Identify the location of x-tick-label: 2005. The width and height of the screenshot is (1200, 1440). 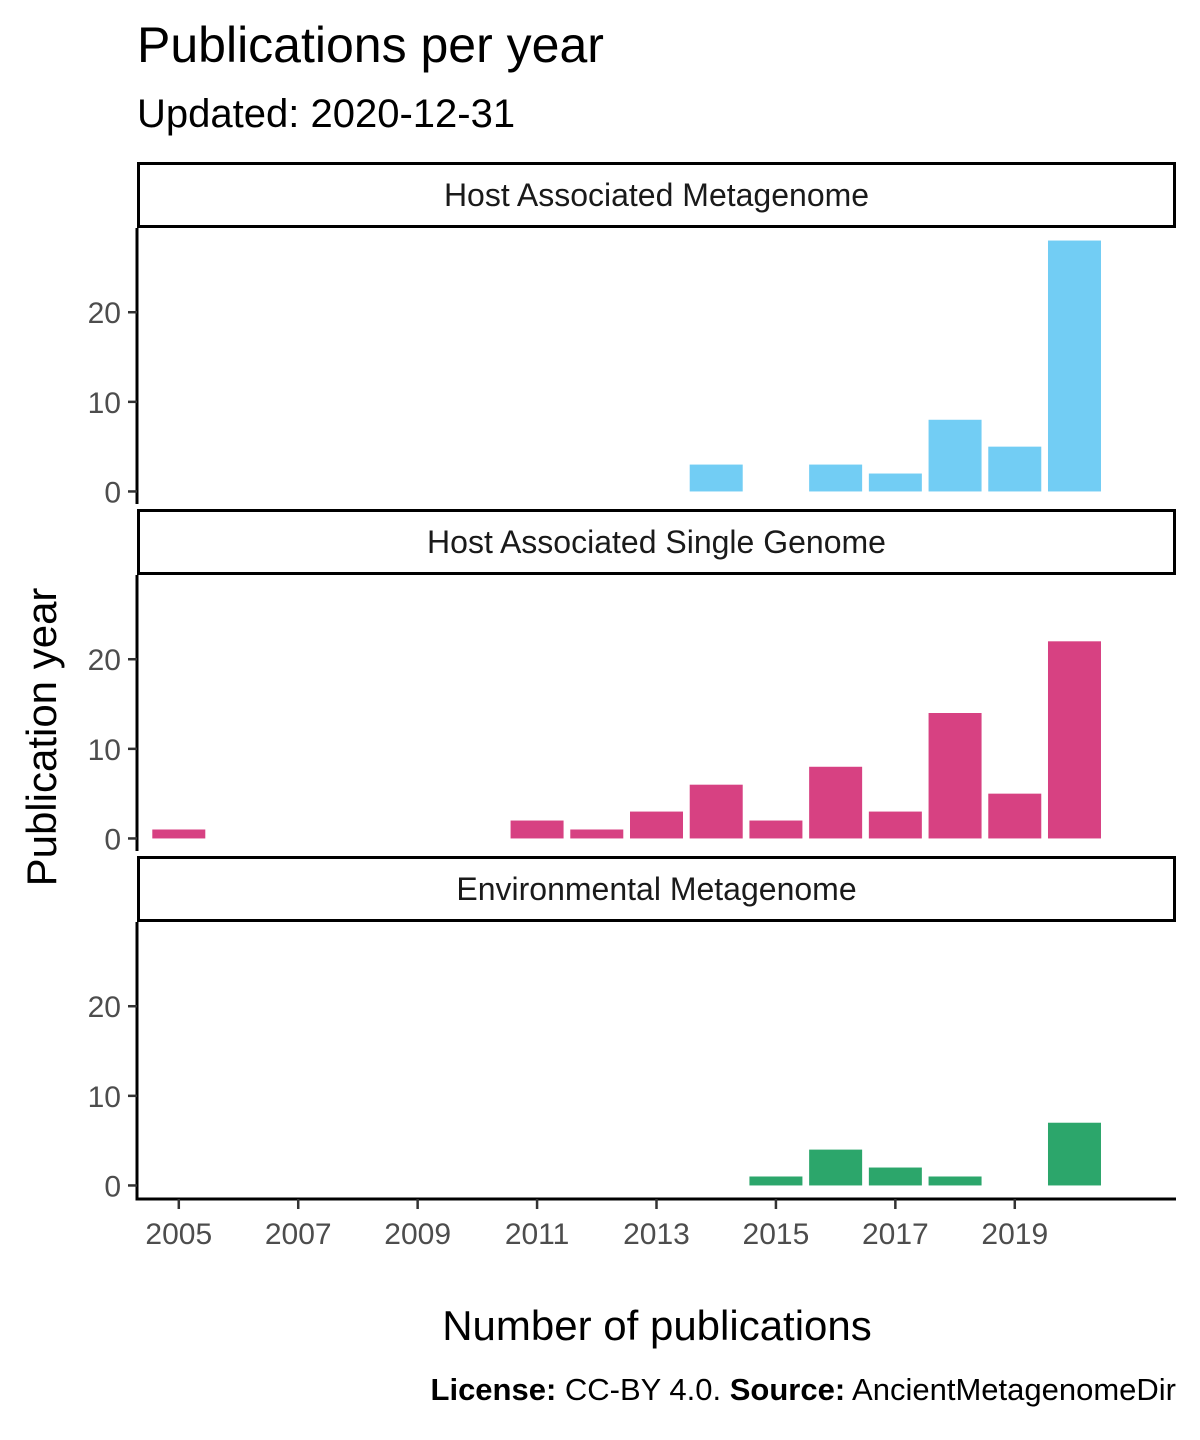
(178, 1234).